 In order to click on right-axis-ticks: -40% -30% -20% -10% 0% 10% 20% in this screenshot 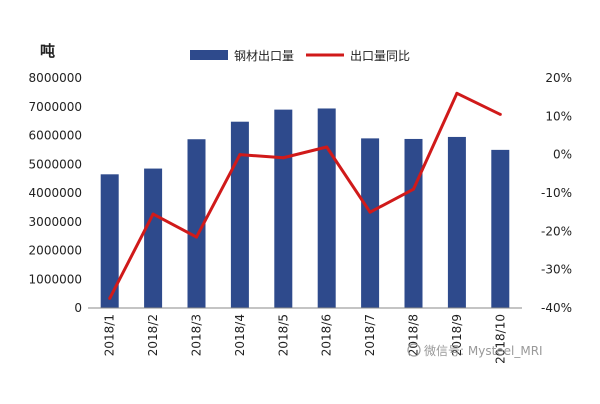, I will do `click(556, 193)`.